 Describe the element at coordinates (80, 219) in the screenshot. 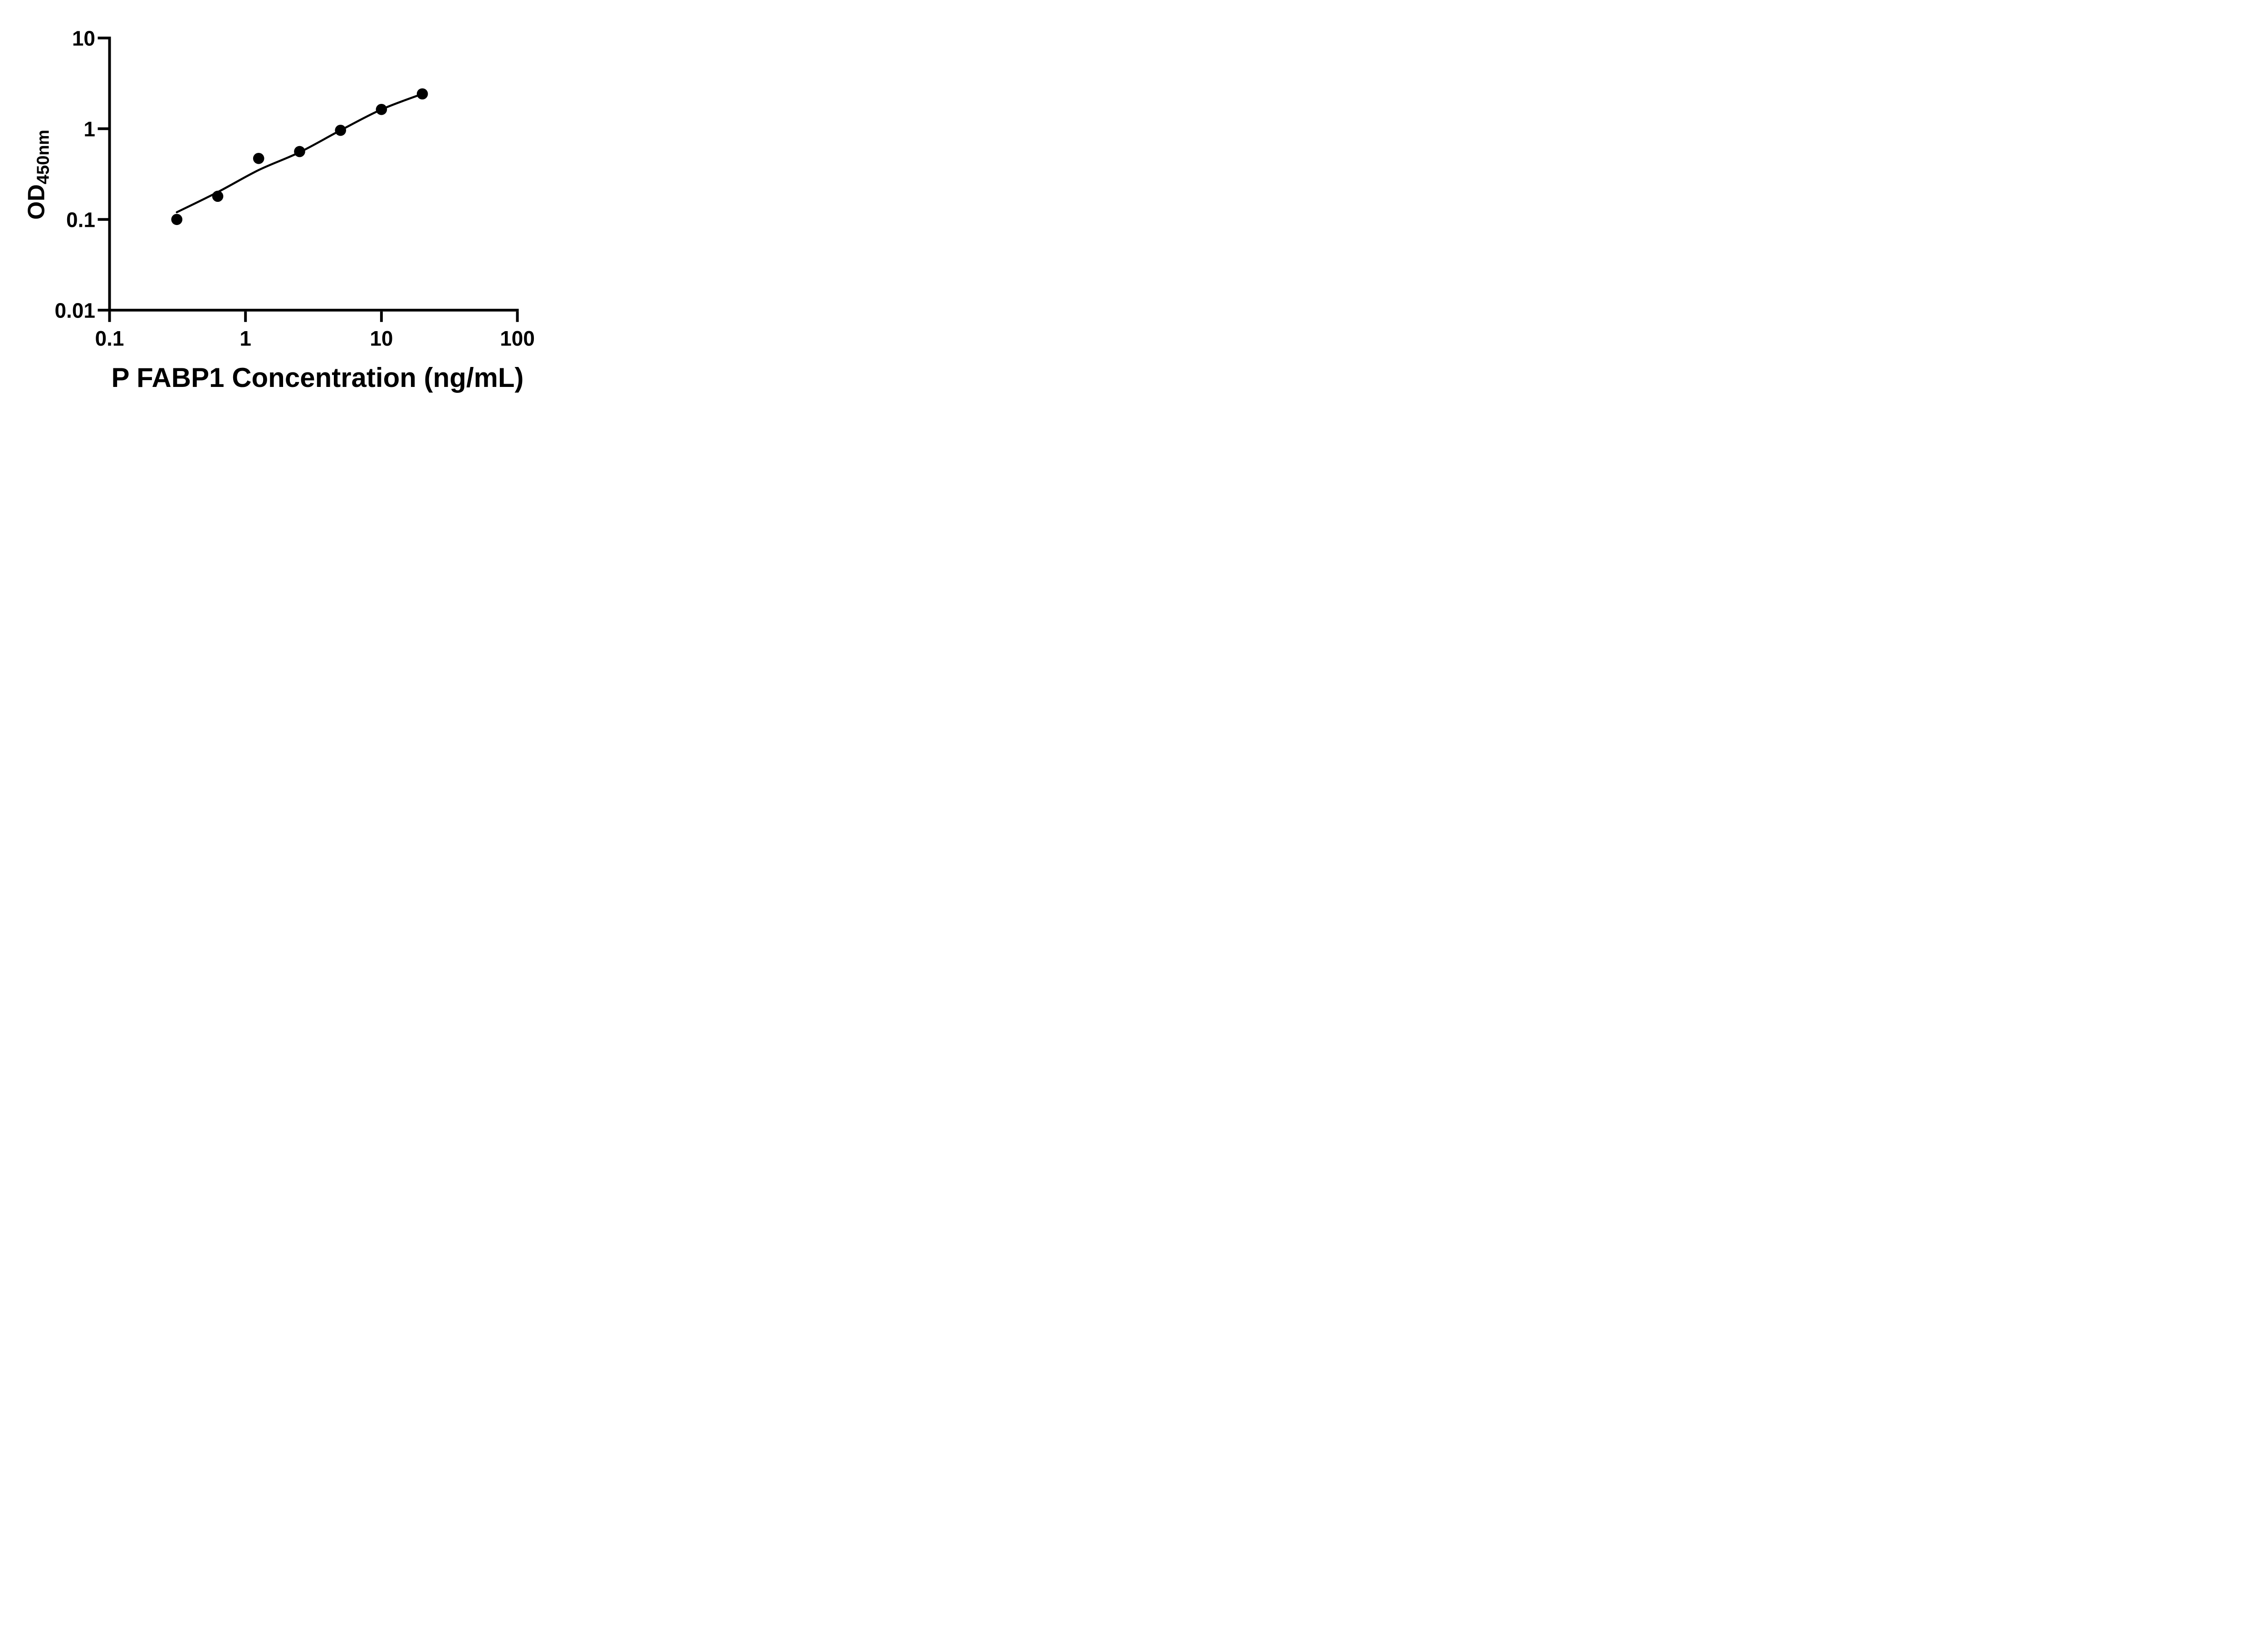

I see `y-tick-label-0.1: 0.1` at that location.